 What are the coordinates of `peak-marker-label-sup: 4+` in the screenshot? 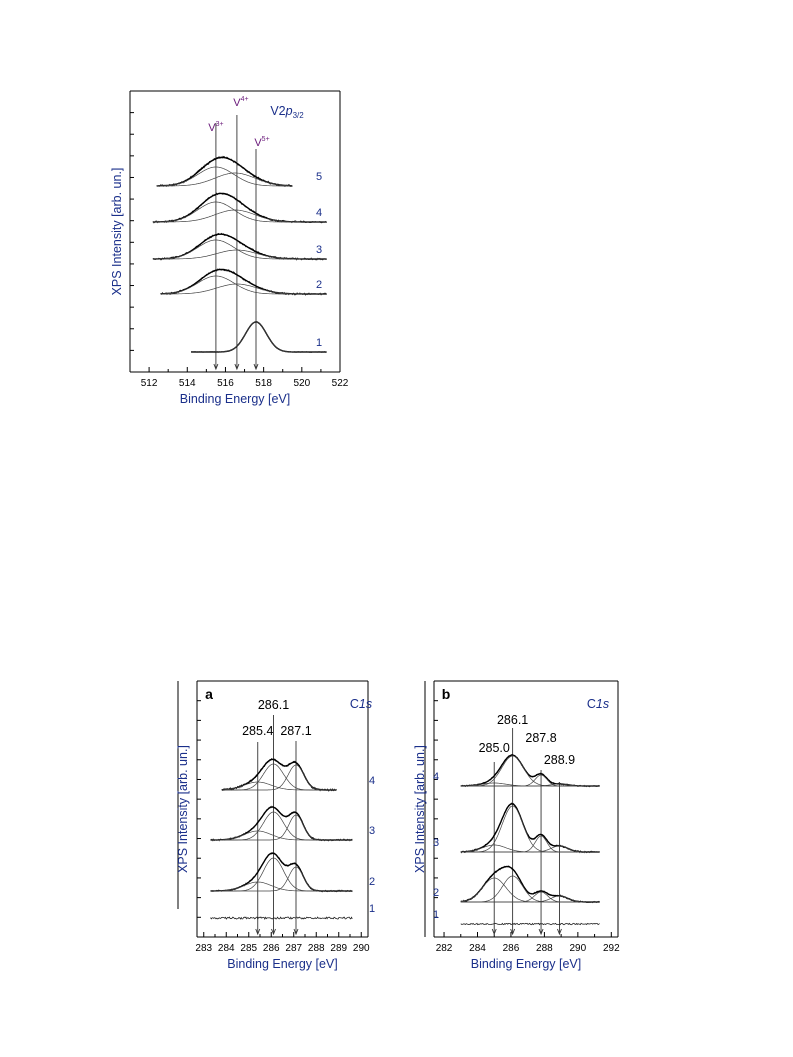 It's located at (245, 99).